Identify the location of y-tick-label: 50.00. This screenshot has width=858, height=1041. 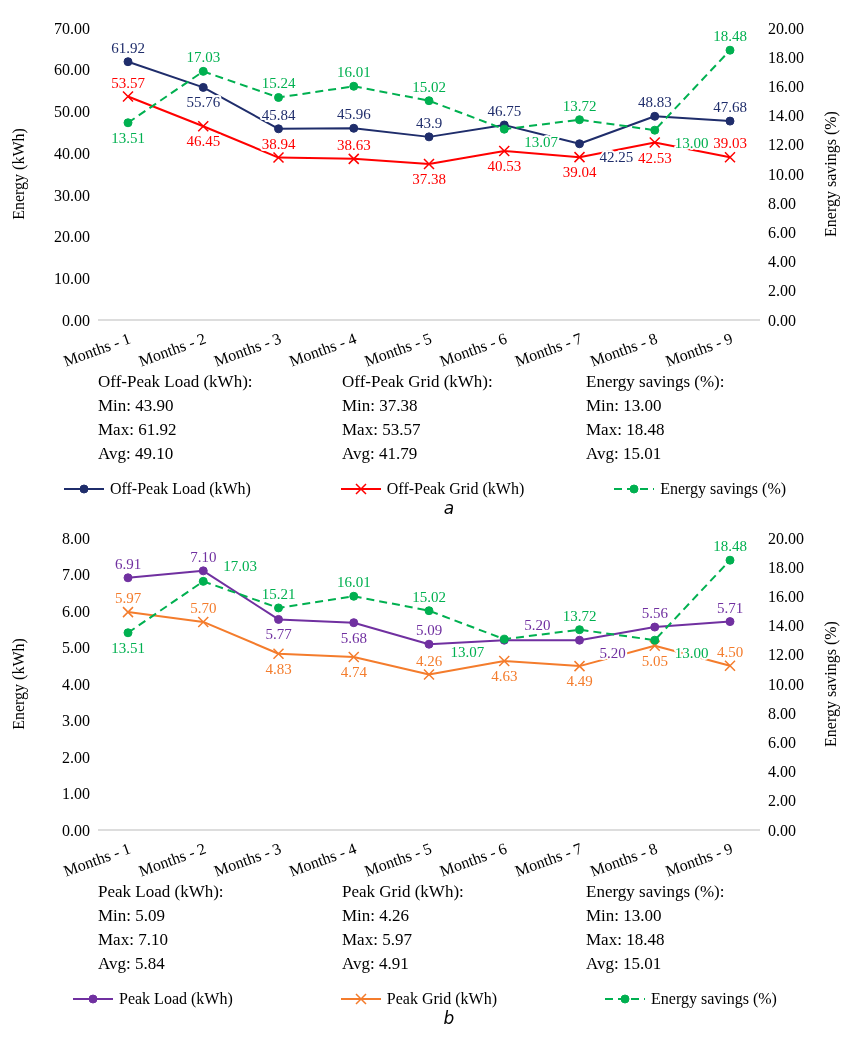
(72, 112).